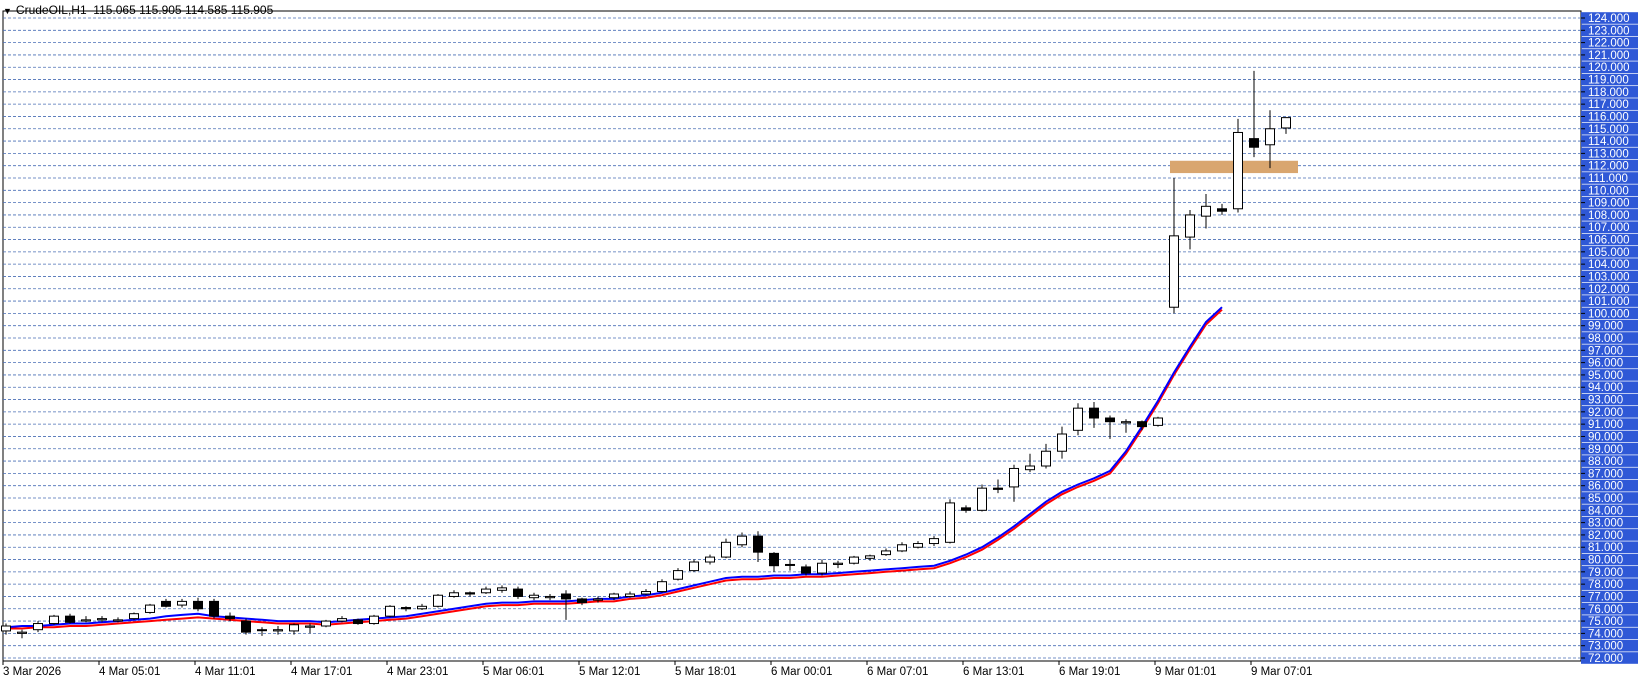 The image size is (1641, 680). Describe the element at coordinates (705, 672) in the screenshot. I see `time-tick-label: 5 Mar 18:01` at that location.